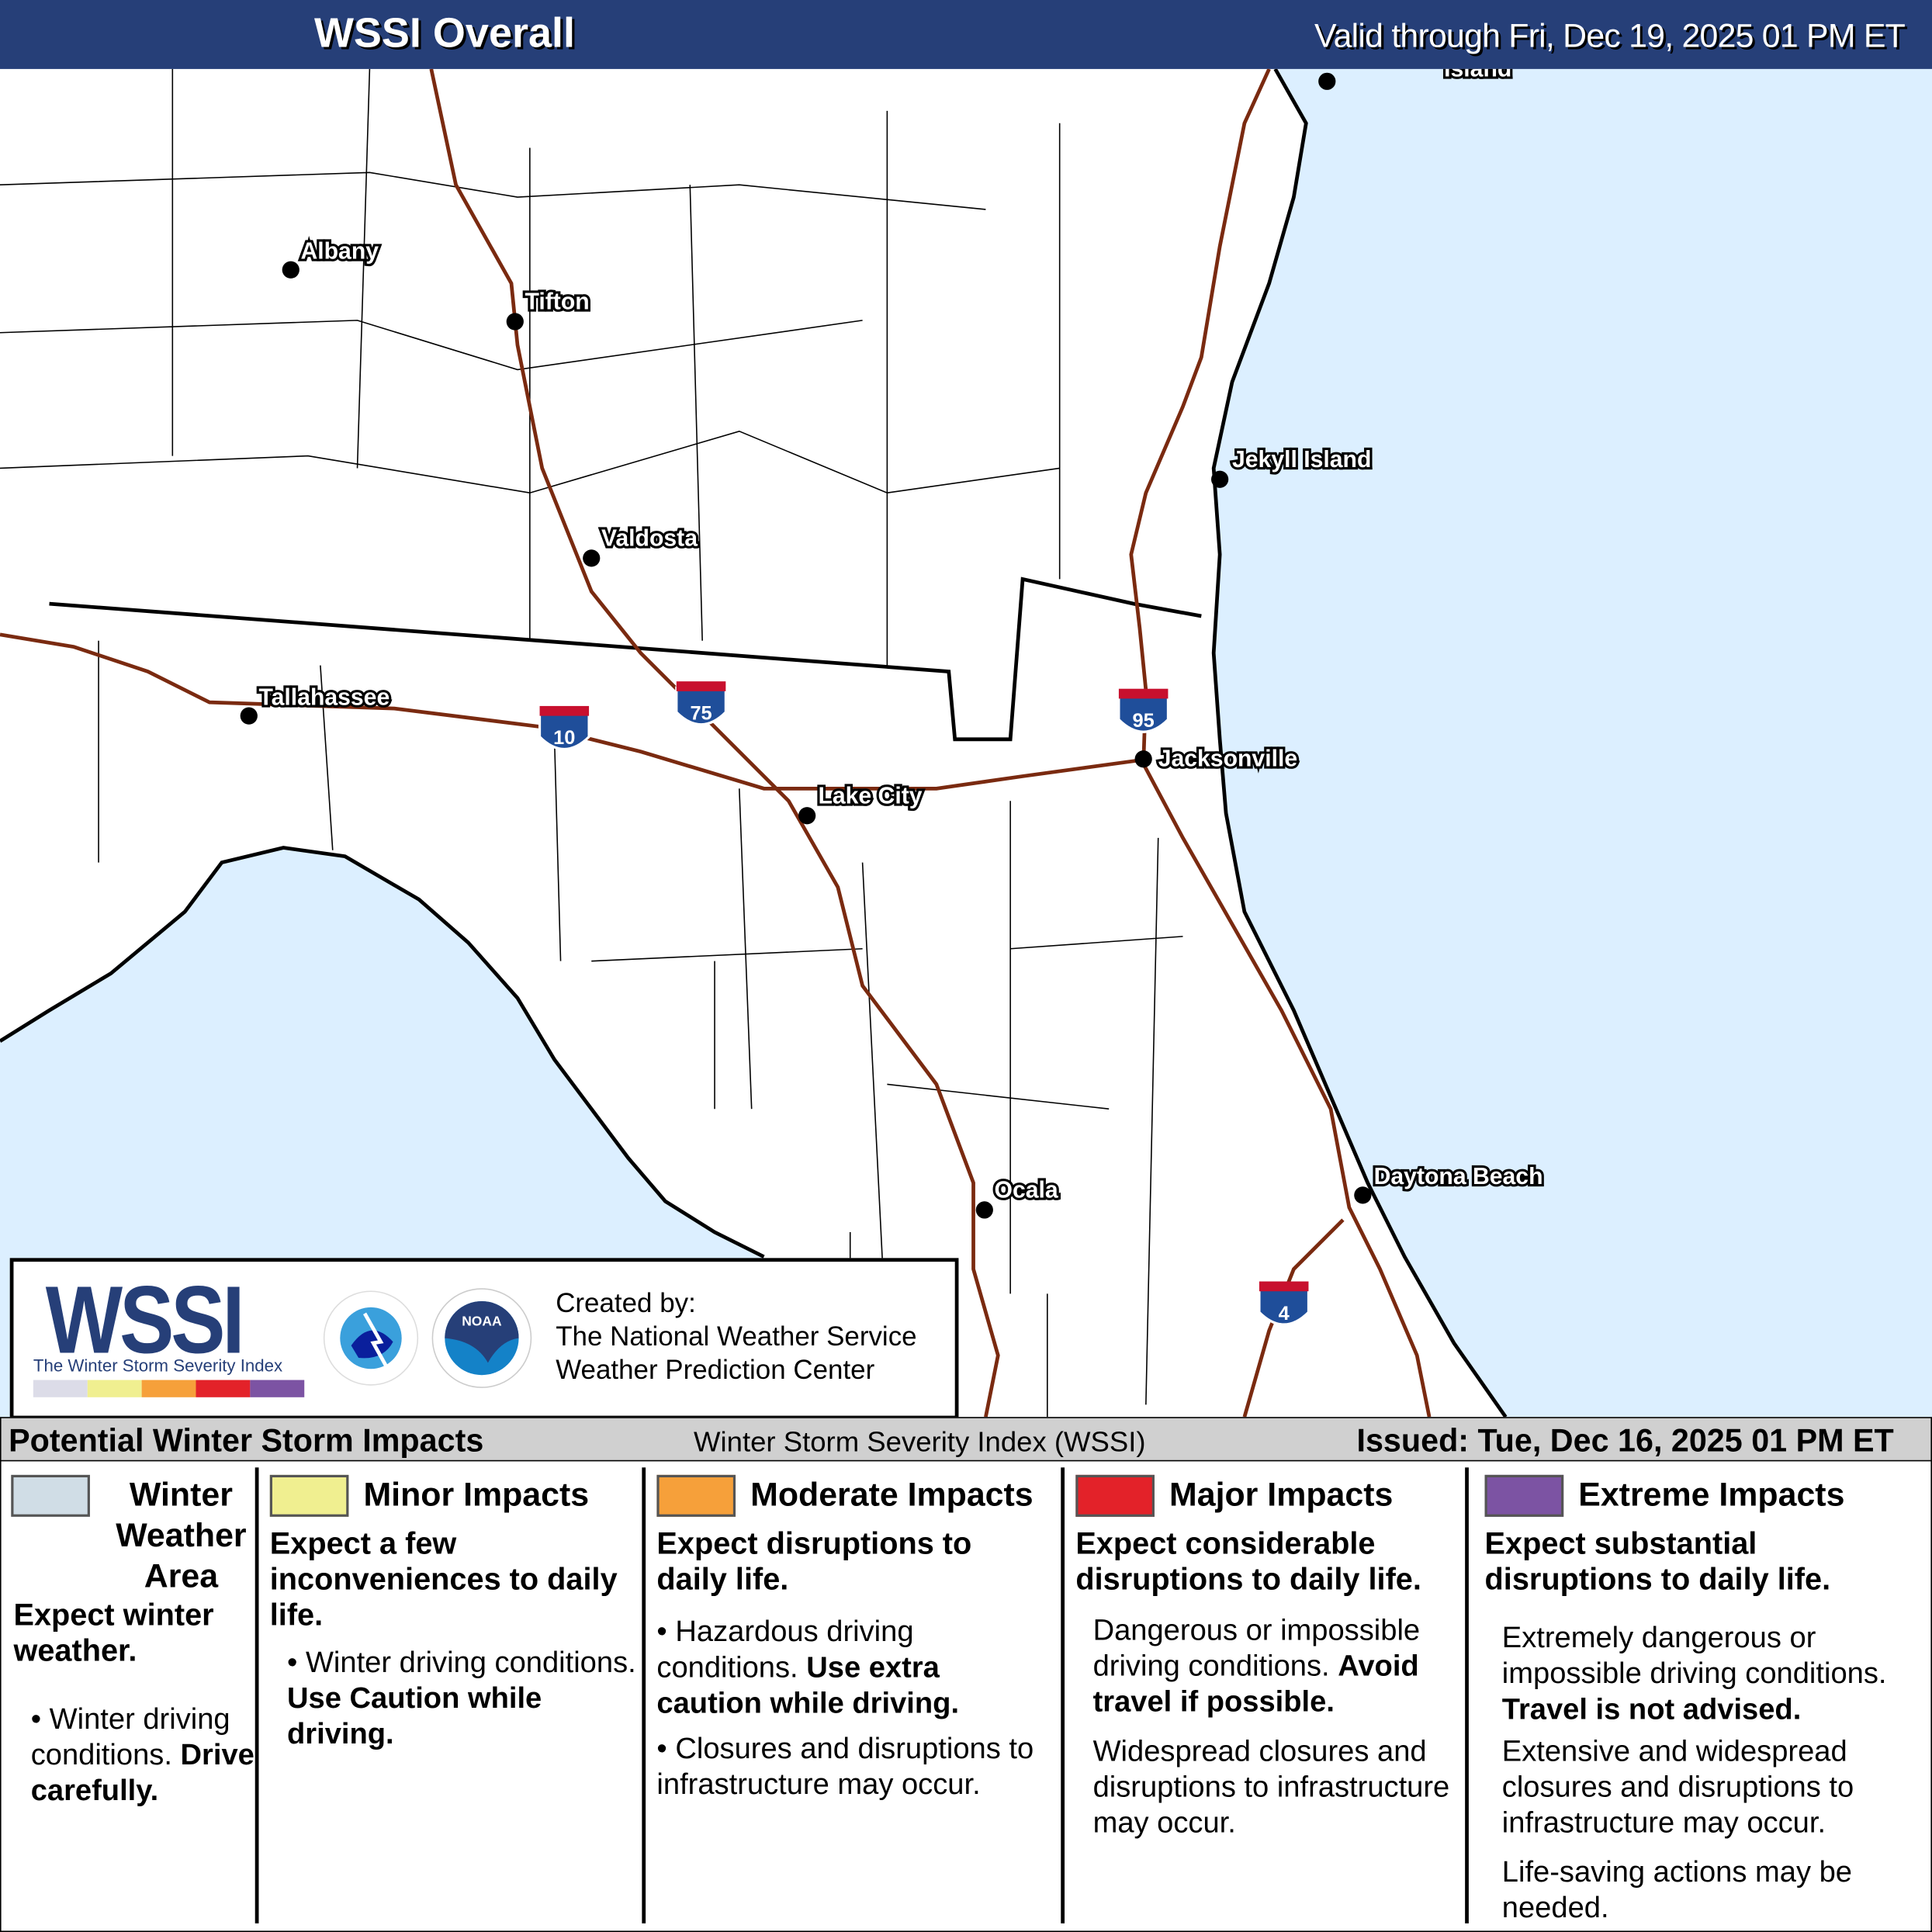  What do you see at coordinates (1610, 35) in the screenshot?
I see `valid-through: Valid through Fri, Dec 19, 2025 01 PM ET` at bounding box center [1610, 35].